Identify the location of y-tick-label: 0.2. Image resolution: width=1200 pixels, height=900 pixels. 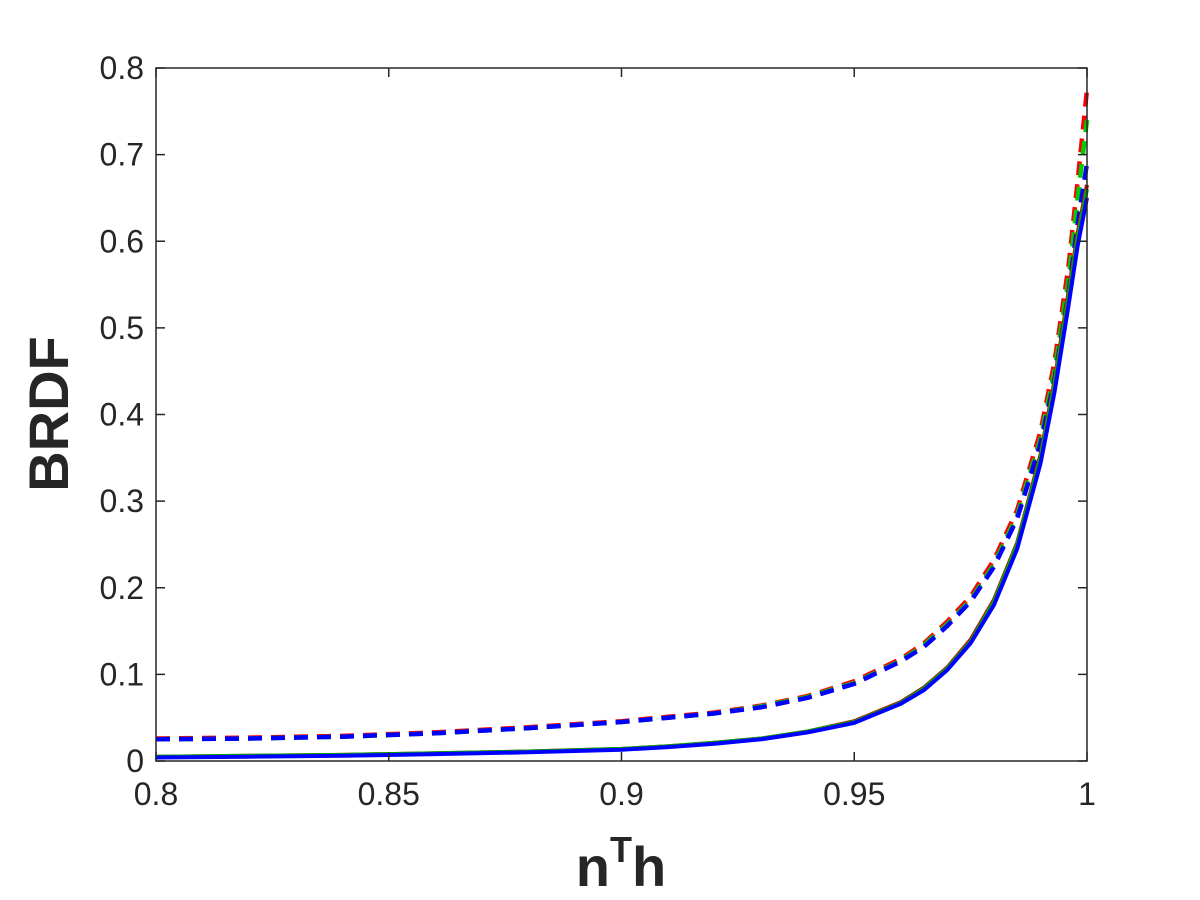
(122, 588).